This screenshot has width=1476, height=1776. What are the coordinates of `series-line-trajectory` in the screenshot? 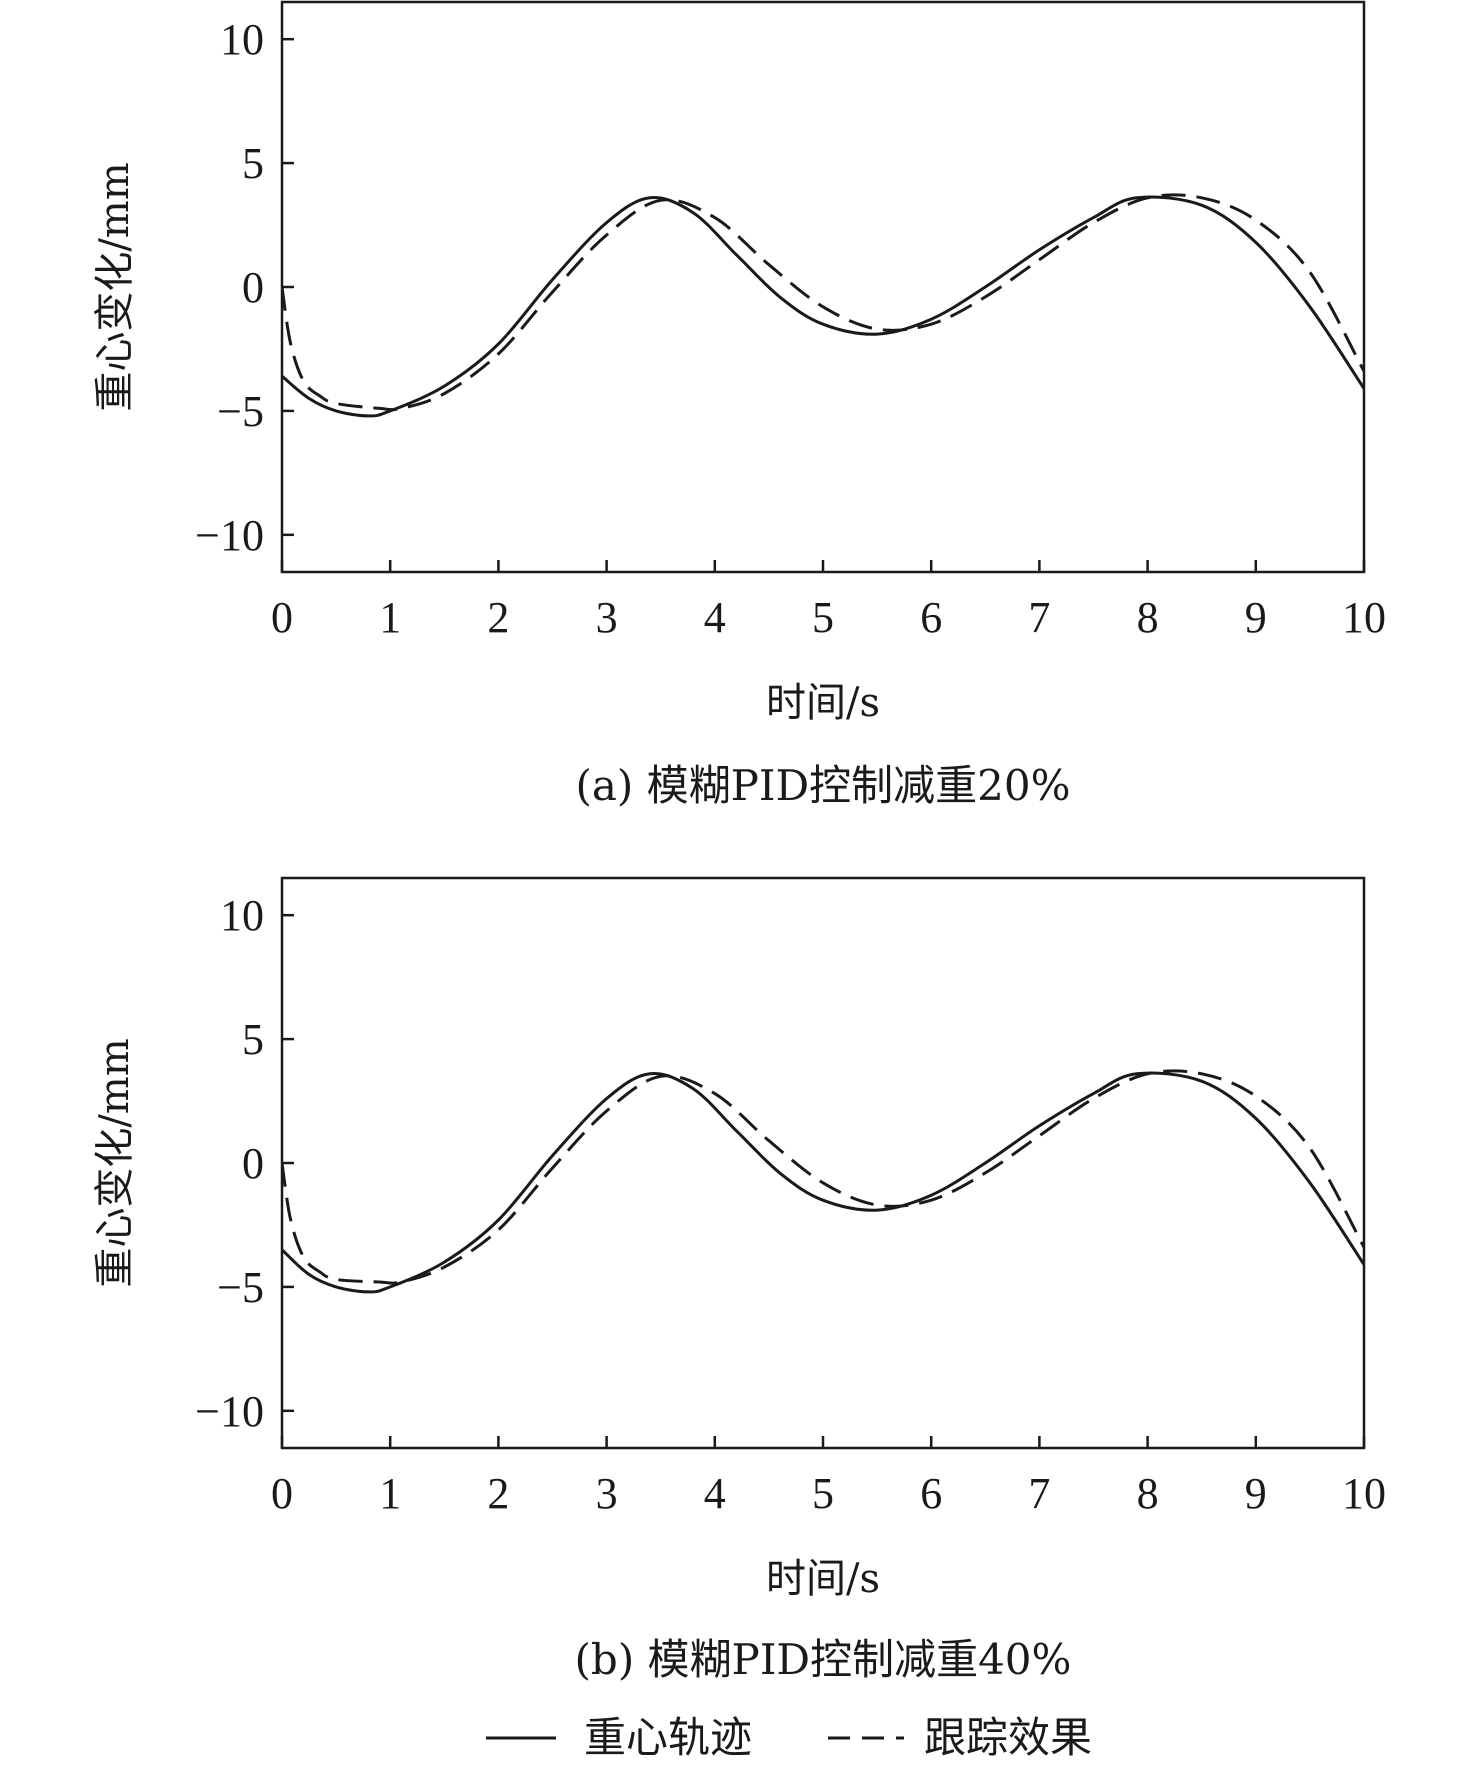 It's located at (823, 1182).